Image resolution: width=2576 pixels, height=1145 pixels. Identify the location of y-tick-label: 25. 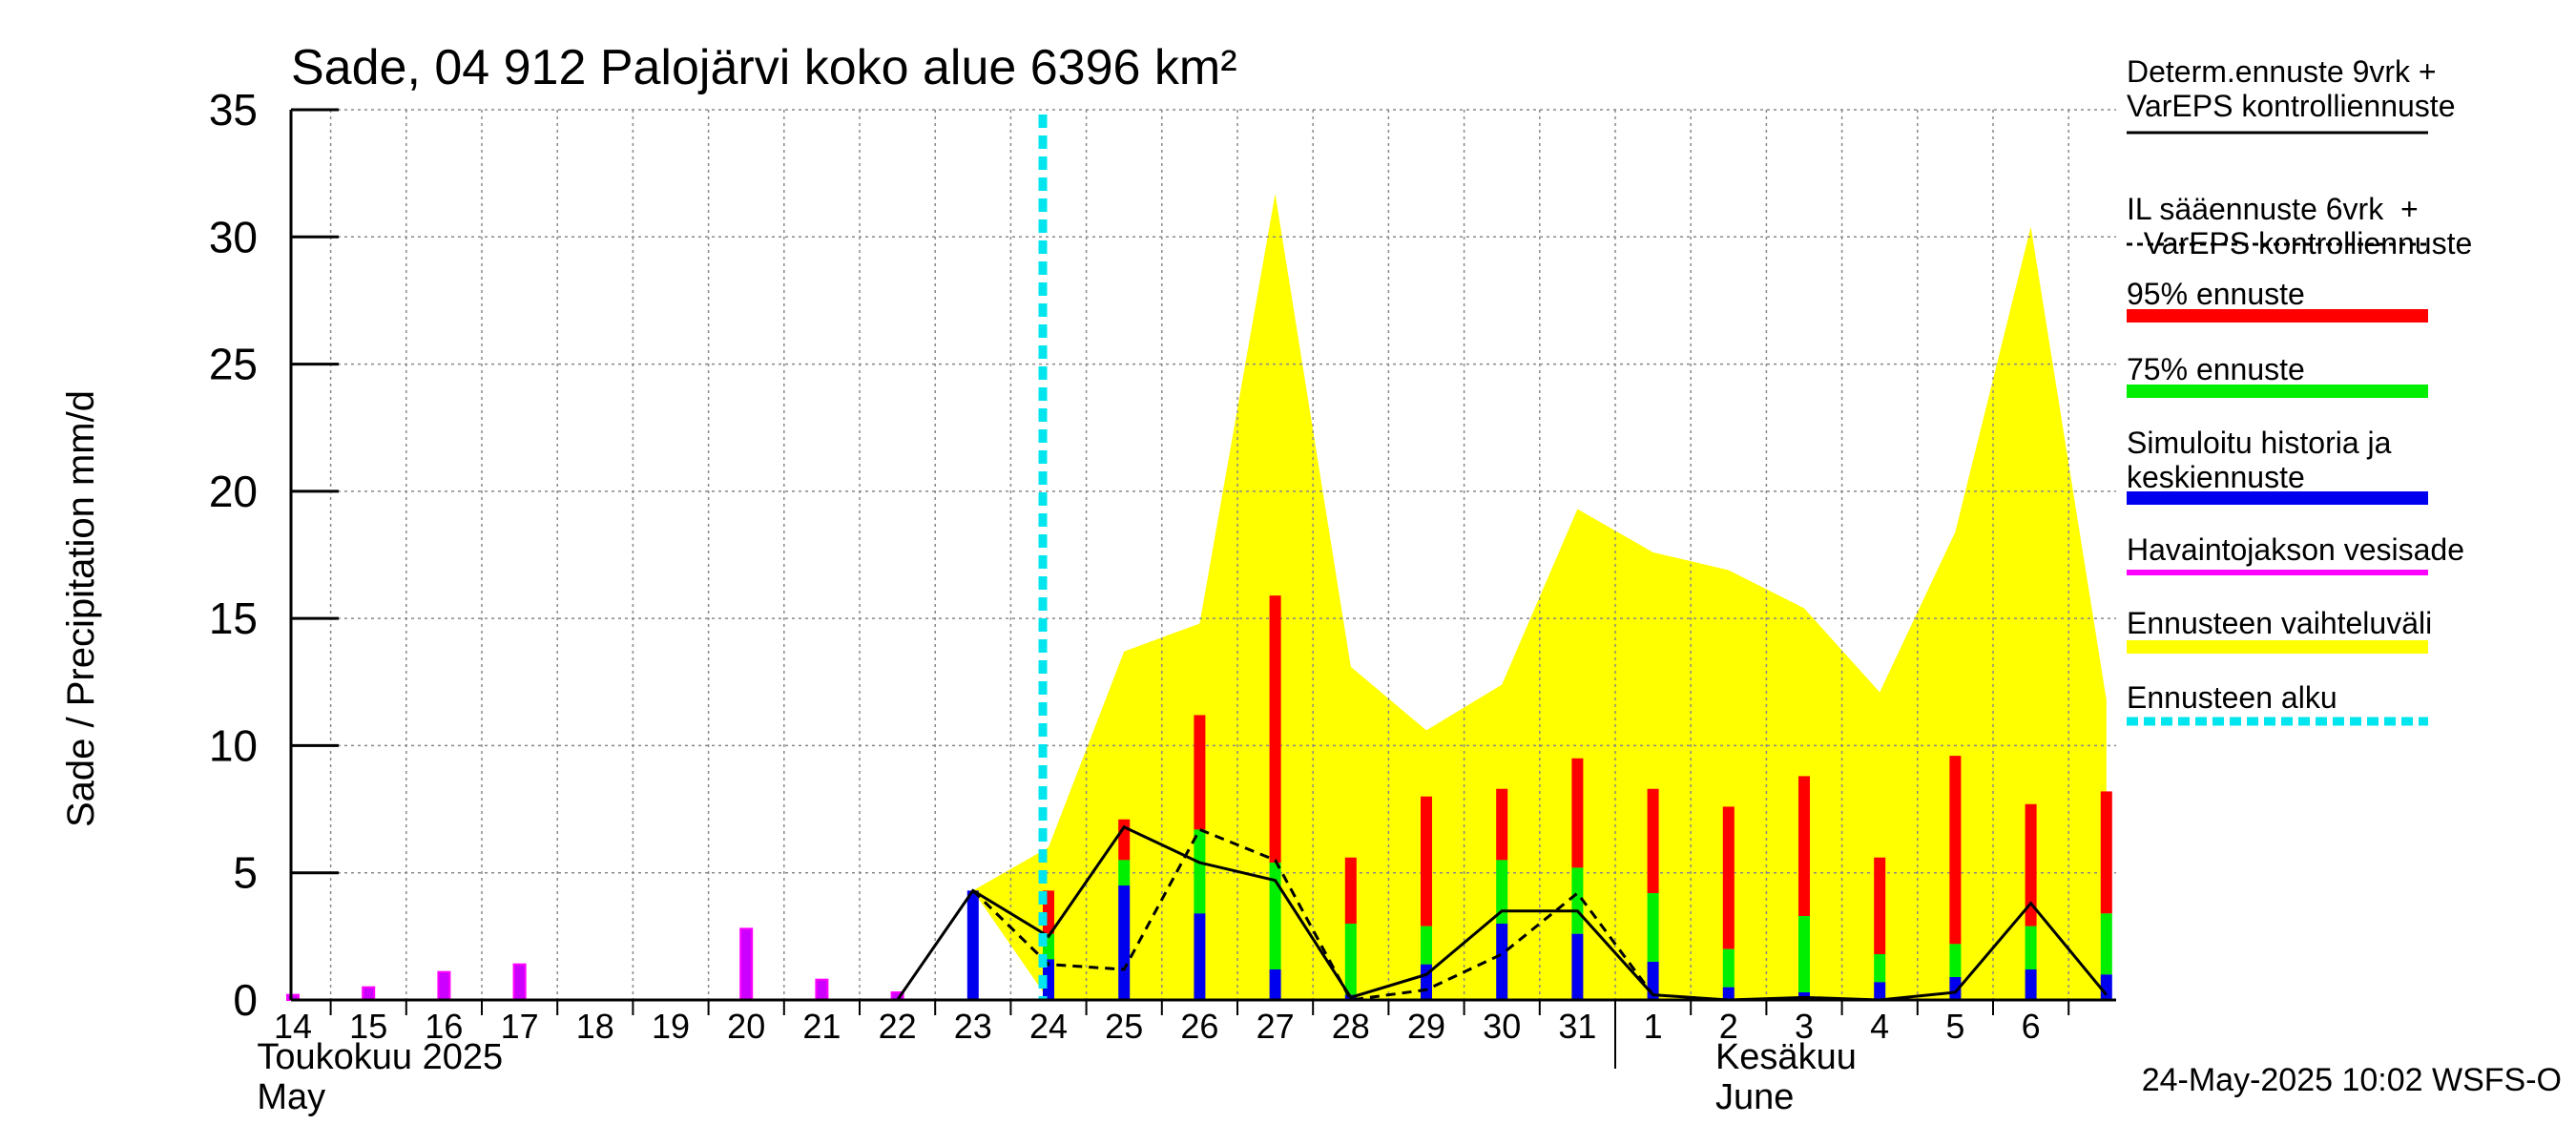
(233, 364).